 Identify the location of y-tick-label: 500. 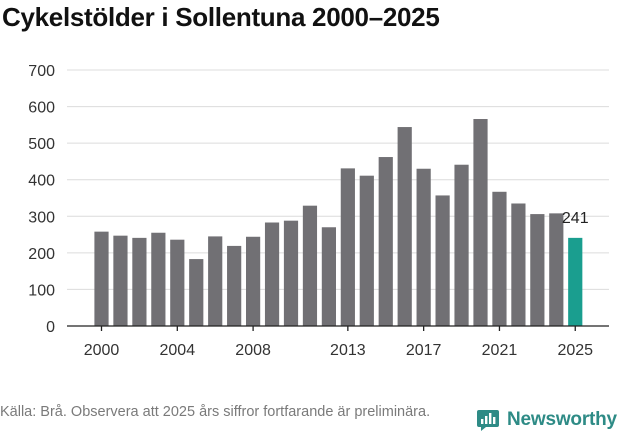
(41, 144).